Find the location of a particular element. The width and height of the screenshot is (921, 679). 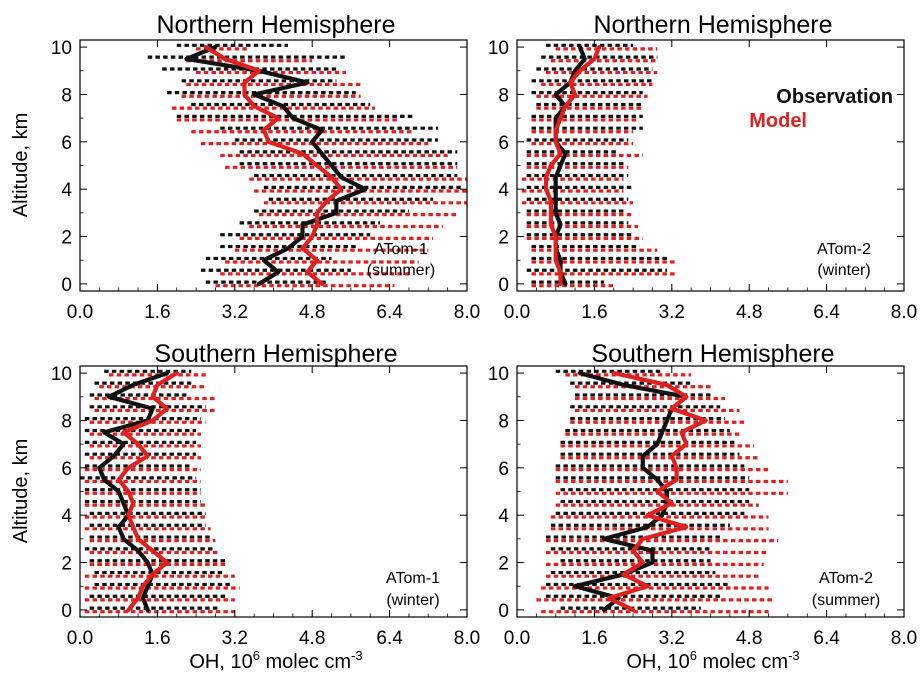

x-axis-label-right: OH, 106 molec cm-3 is located at coordinates (712, 660).